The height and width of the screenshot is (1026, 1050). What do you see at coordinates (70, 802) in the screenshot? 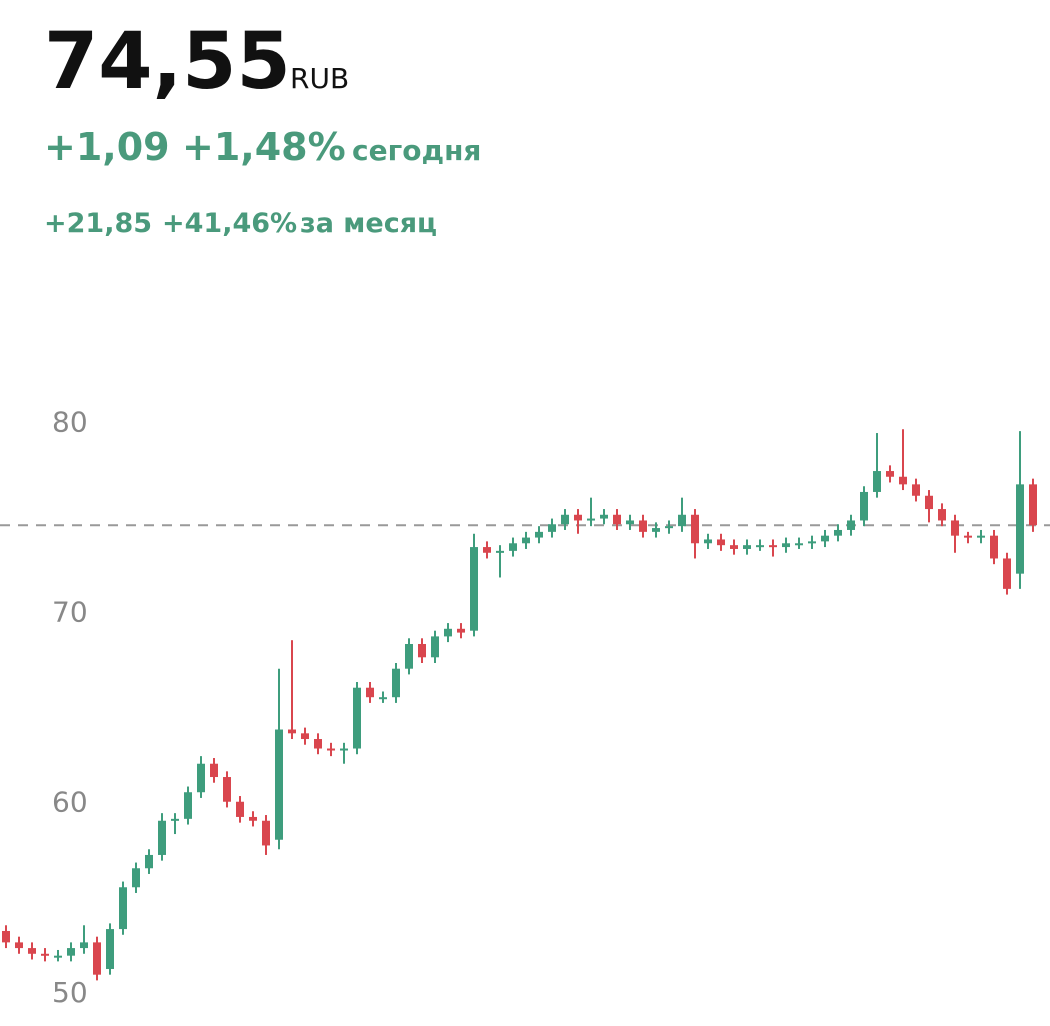
I see `y-tick-label: 60` at bounding box center [70, 802].